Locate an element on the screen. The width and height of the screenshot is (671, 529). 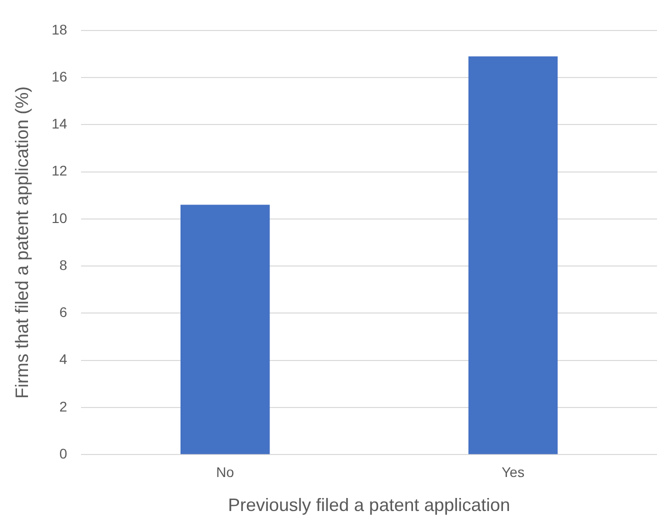
y-tick-label: 12 is located at coordinates (60, 170).